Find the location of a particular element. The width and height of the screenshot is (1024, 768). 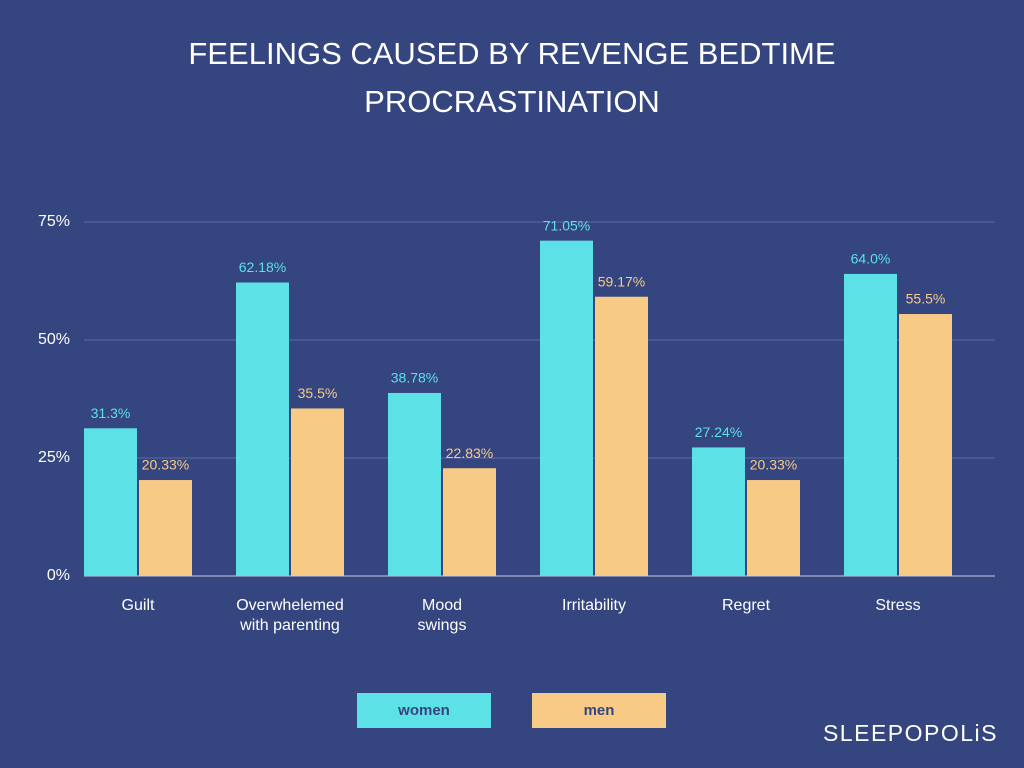

value-label: 64.0% is located at coordinates (871, 259).